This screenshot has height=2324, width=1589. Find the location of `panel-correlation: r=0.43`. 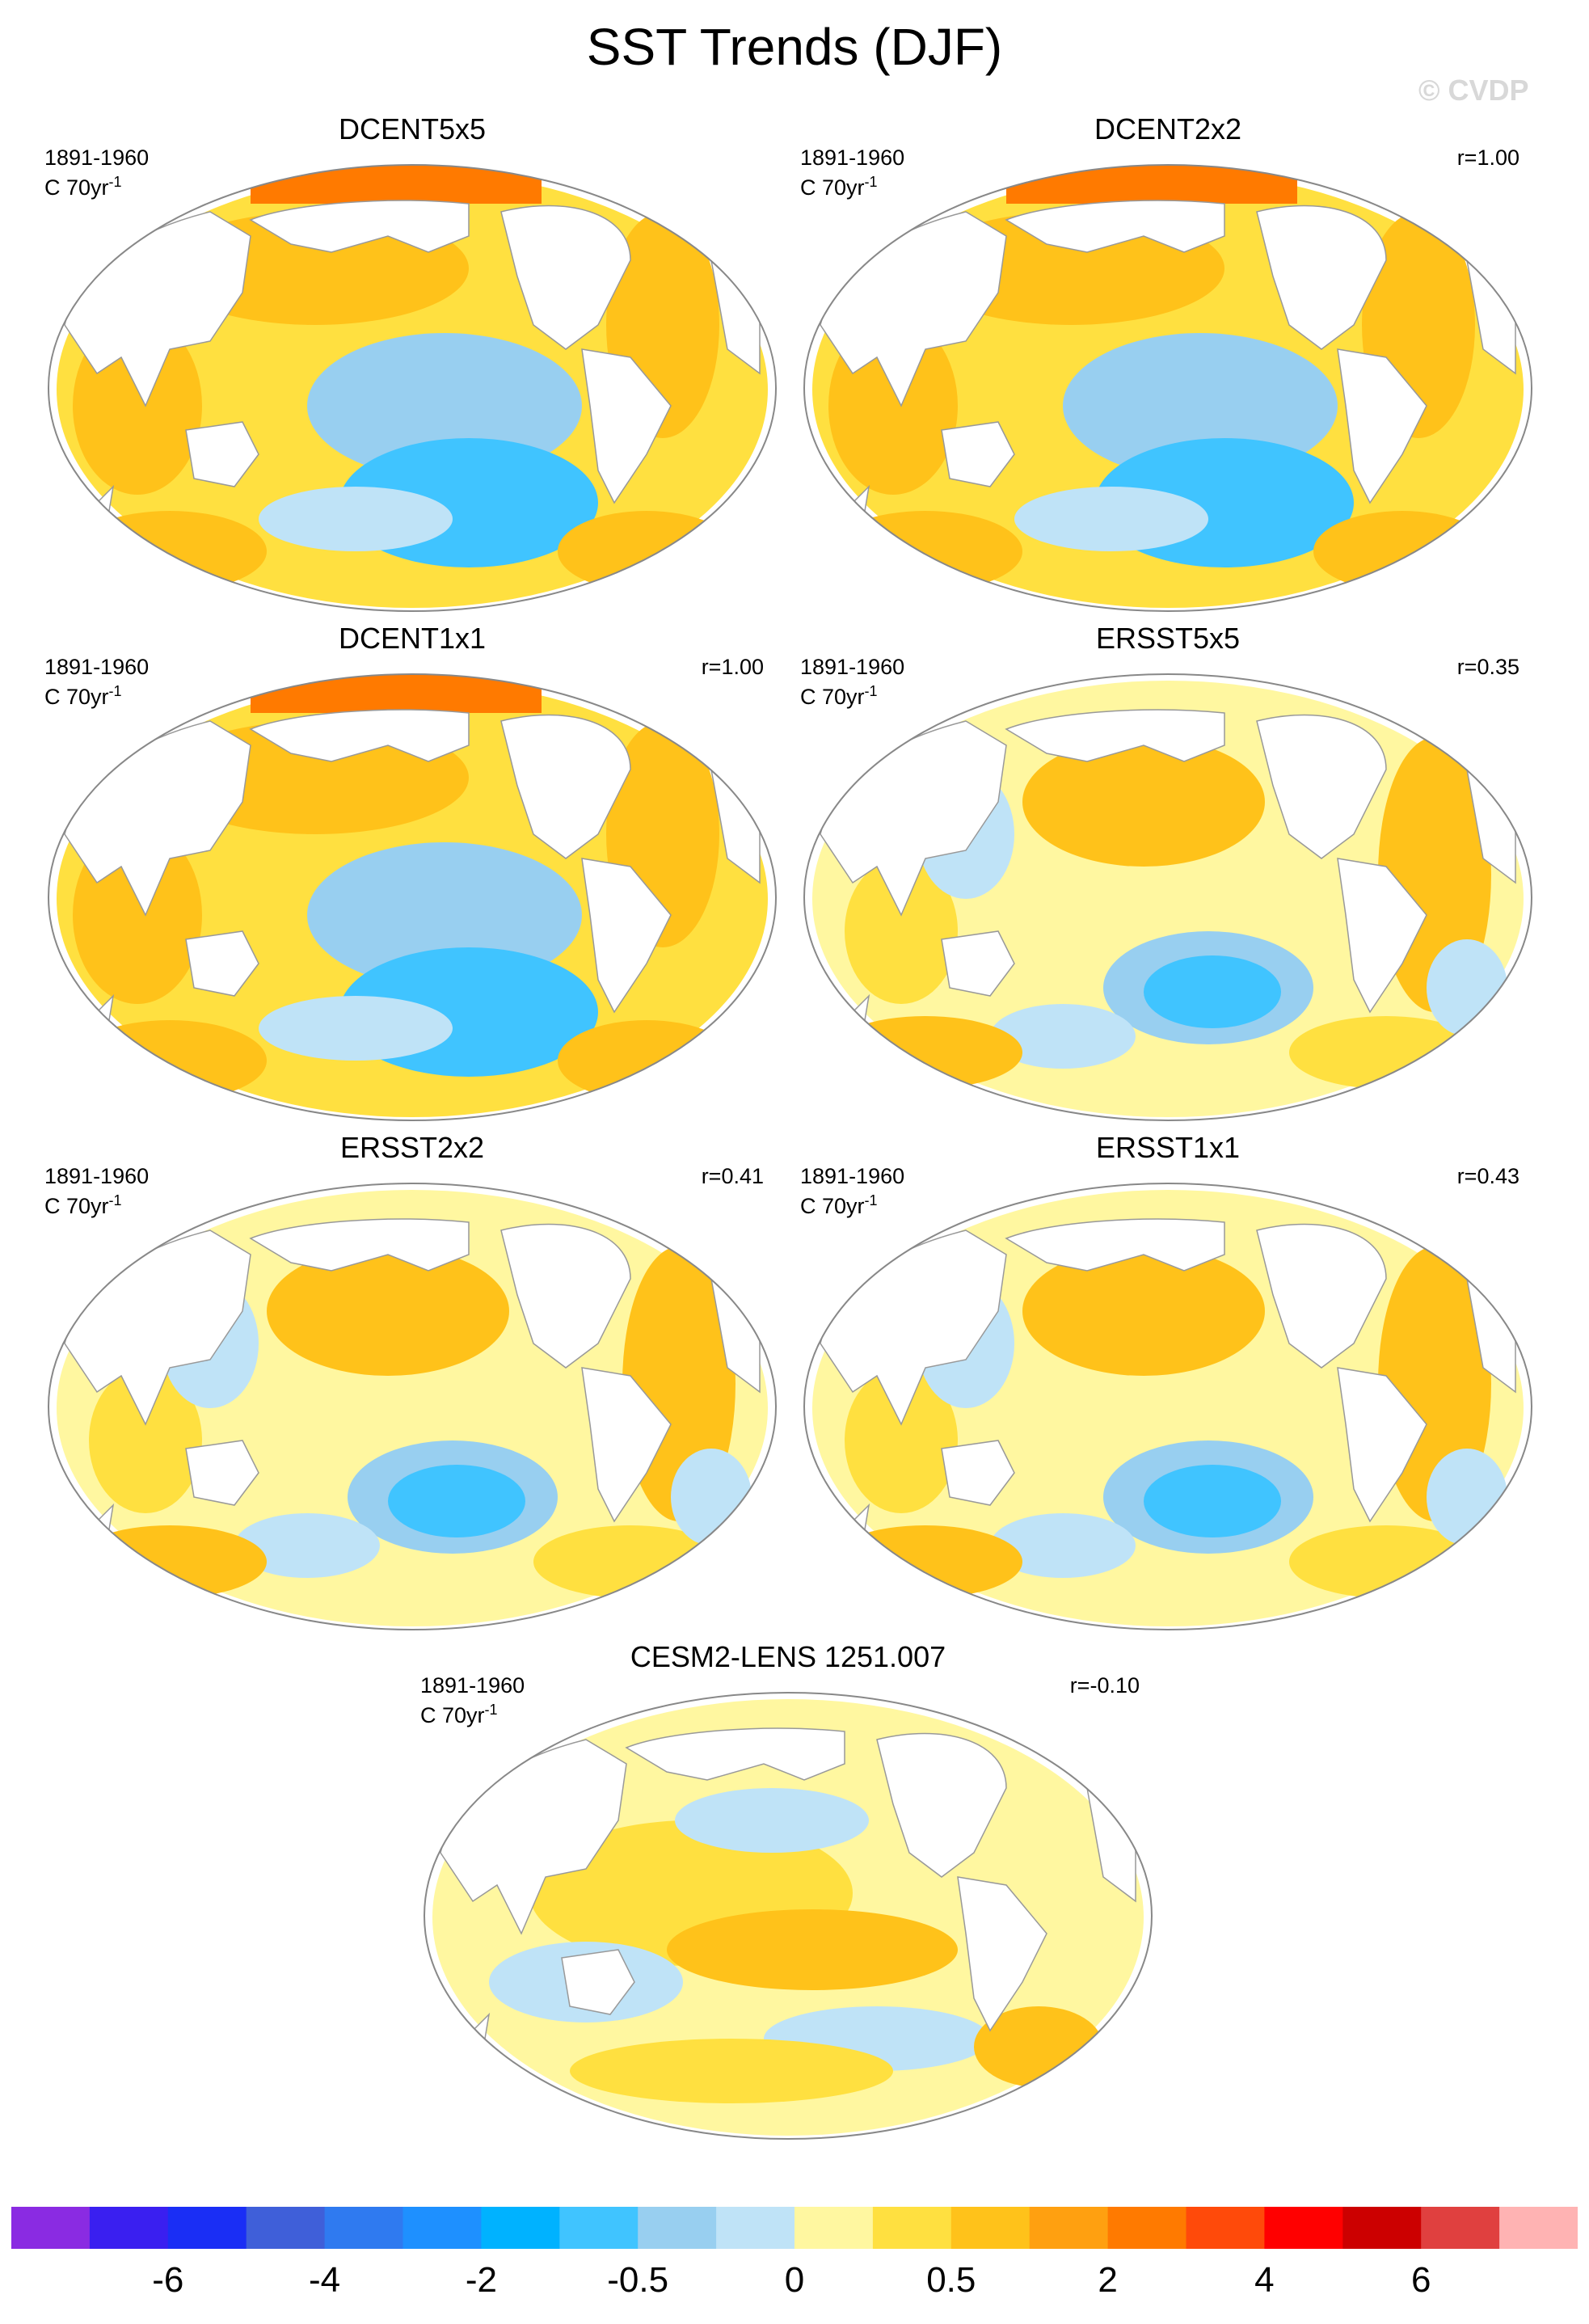

panel-correlation: r=0.43 is located at coordinates (1487, 1176).